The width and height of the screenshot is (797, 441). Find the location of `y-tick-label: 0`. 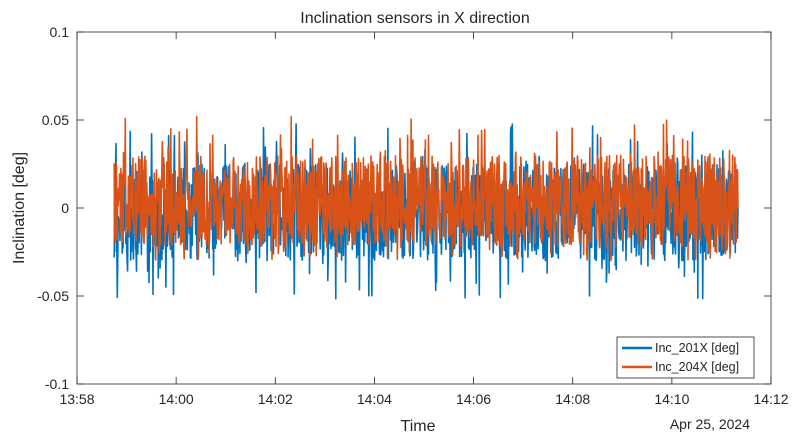

y-tick-label: 0 is located at coordinates (65, 208).